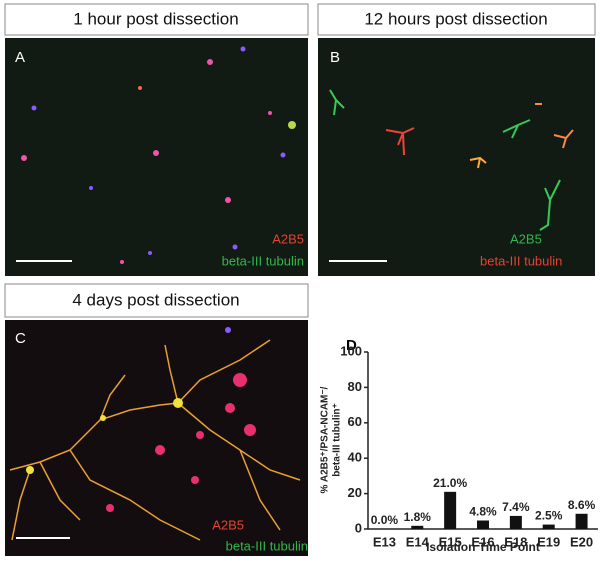 The height and width of the screenshot is (562, 600). I want to click on panel-label: D, so click(351, 345).